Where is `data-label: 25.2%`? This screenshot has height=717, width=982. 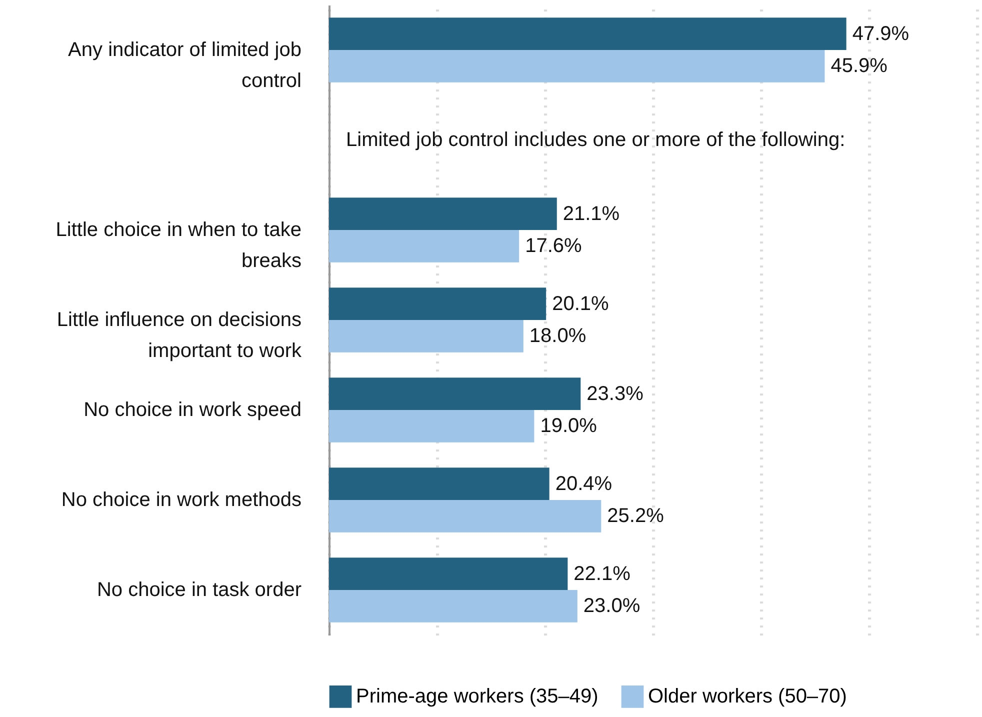 data-label: 25.2% is located at coordinates (635, 516).